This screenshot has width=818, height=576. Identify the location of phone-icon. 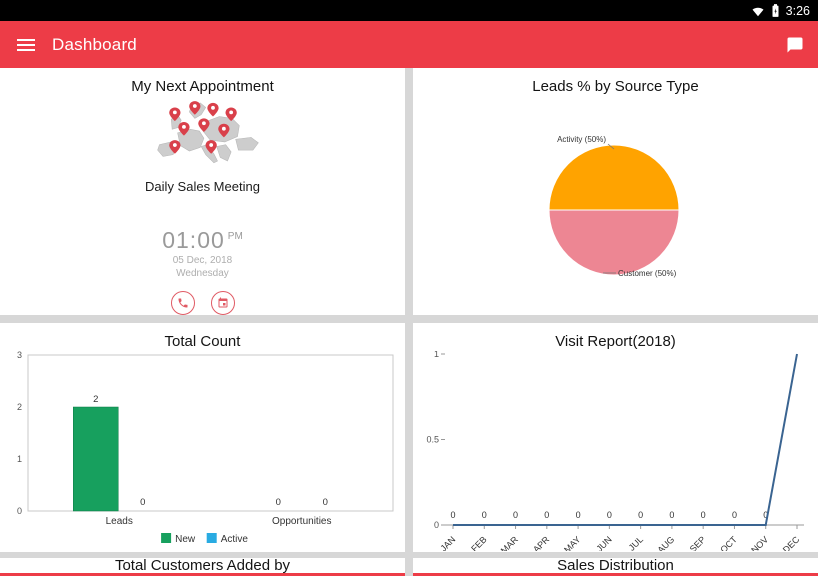
(182, 303).